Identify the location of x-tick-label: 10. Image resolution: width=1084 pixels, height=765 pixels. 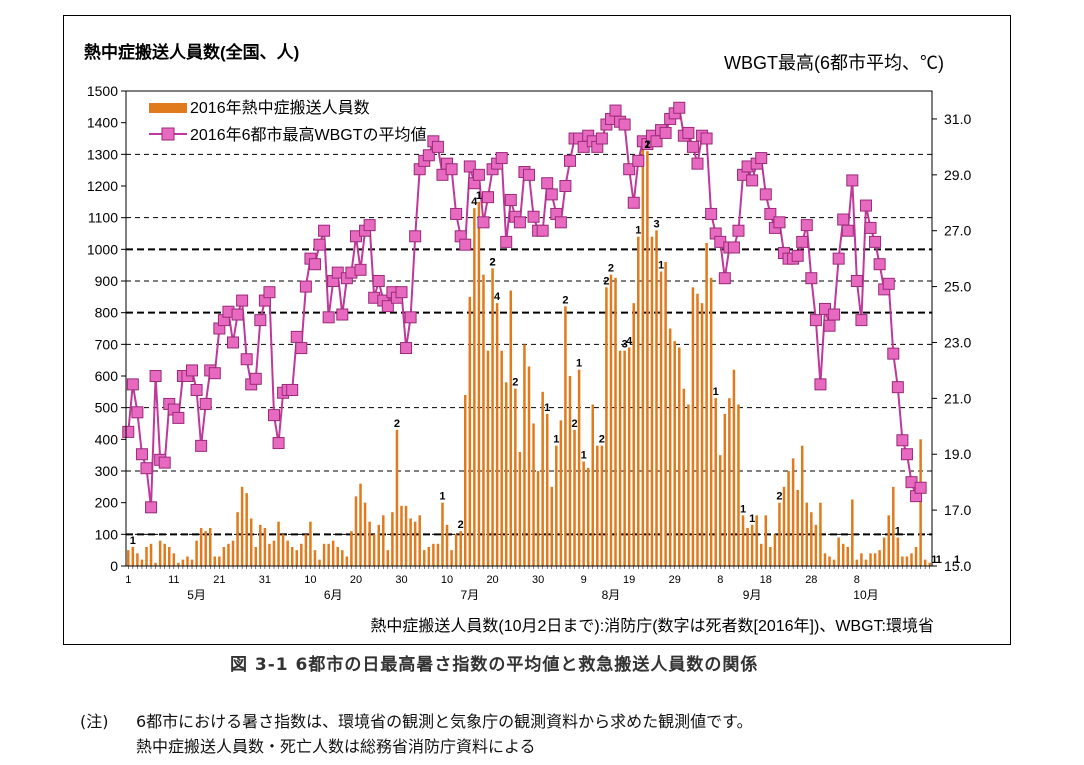
(447, 580).